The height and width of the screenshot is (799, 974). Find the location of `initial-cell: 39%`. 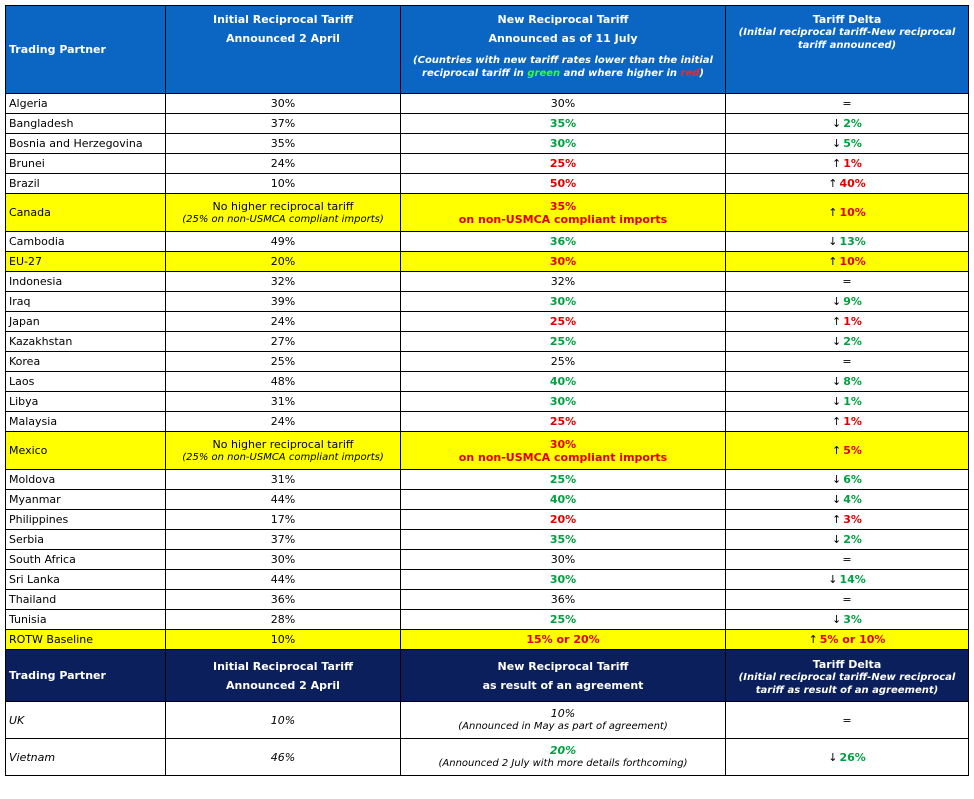

initial-cell: 39% is located at coordinates (283, 301).